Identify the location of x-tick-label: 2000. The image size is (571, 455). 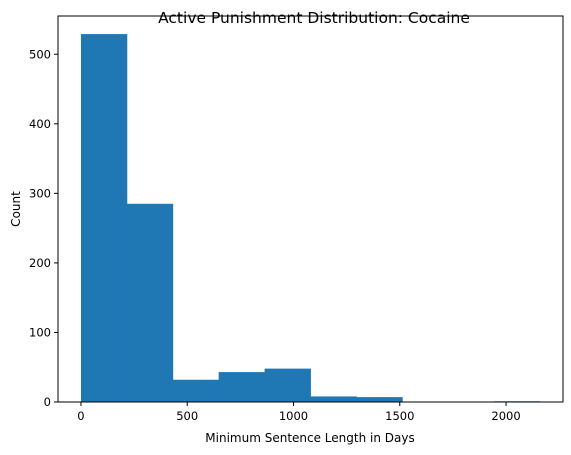
(505, 416).